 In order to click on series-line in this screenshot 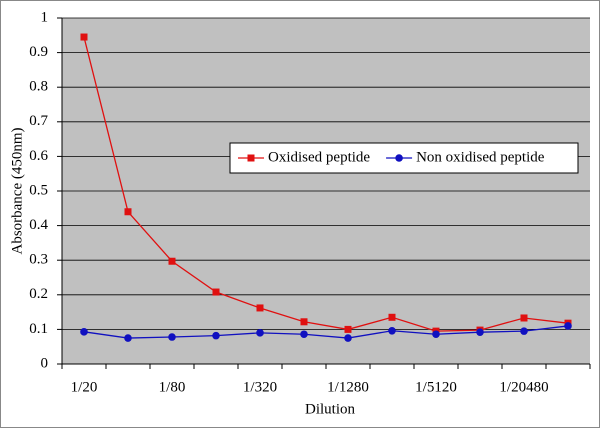, I will do `click(326, 332)`.